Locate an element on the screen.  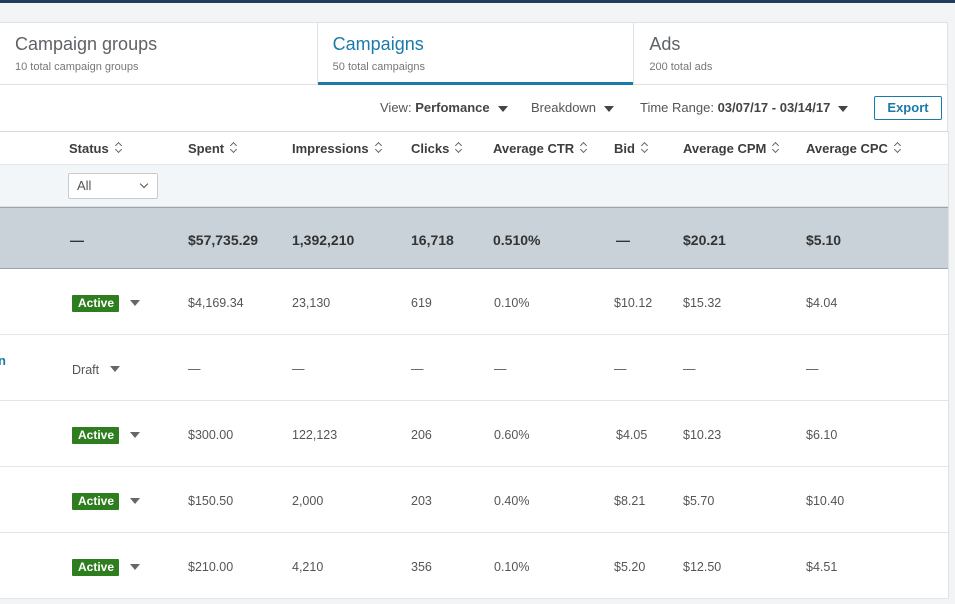
cell-cpc: $4.04 is located at coordinates (822, 303).